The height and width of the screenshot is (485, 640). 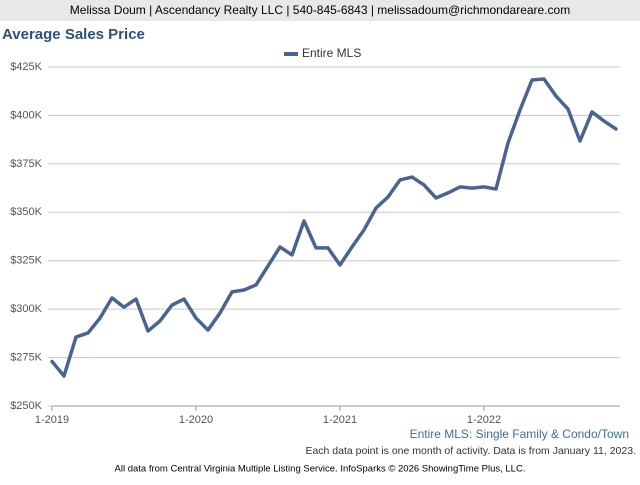 What do you see at coordinates (26, 309) in the screenshot?
I see `y-tick-label: $300K` at bounding box center [26, 309].